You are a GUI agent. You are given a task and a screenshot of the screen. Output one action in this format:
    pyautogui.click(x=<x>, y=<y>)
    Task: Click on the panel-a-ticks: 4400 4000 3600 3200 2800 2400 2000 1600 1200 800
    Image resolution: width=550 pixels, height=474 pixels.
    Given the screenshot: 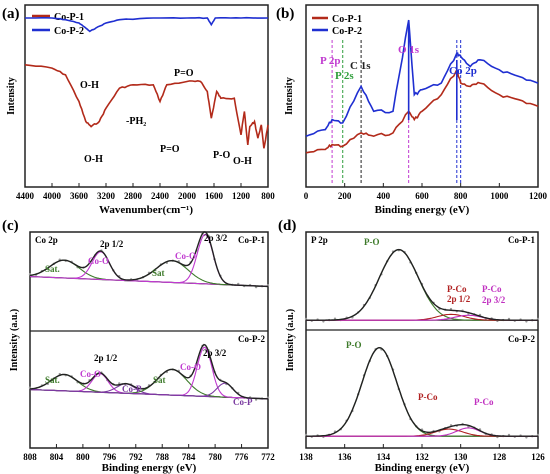 What is the action you would take?
    pyautogui.click(x=145, y=192)
    